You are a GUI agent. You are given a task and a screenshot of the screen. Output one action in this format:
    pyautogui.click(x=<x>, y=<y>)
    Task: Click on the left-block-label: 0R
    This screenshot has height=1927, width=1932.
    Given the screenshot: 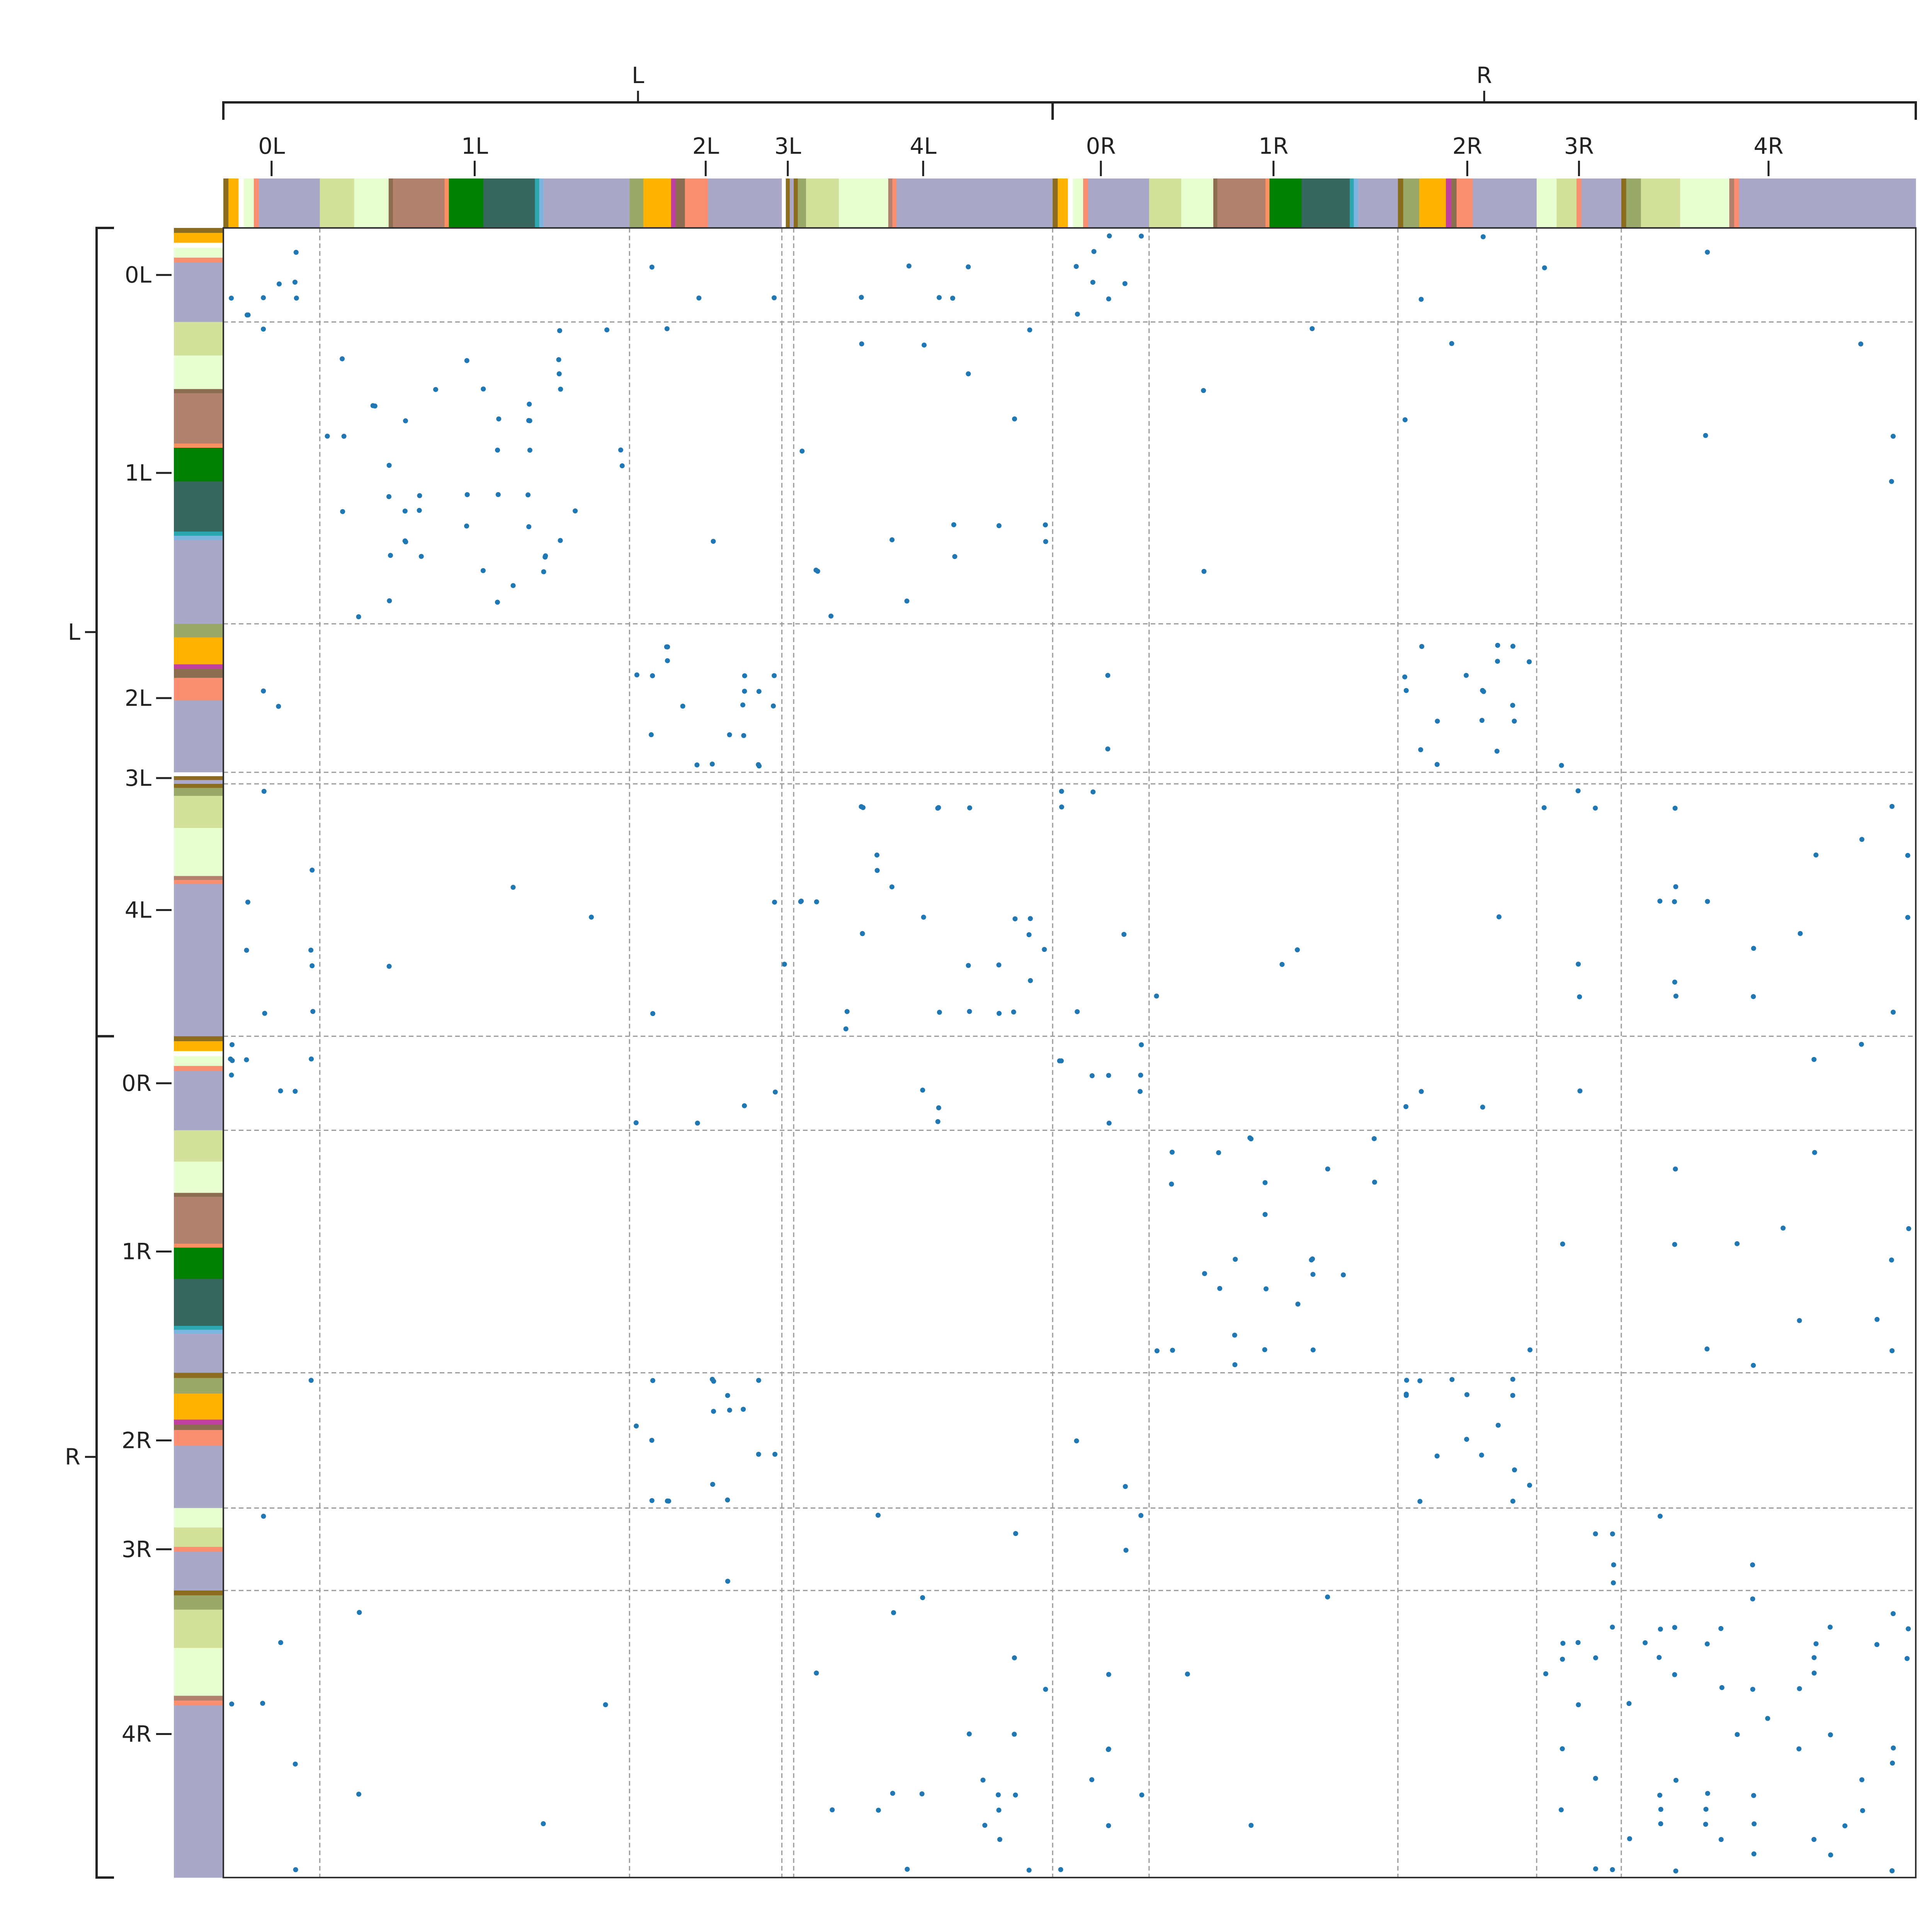 What is the action you would take?
    pyautogui.click(x=136, y=1083)
    